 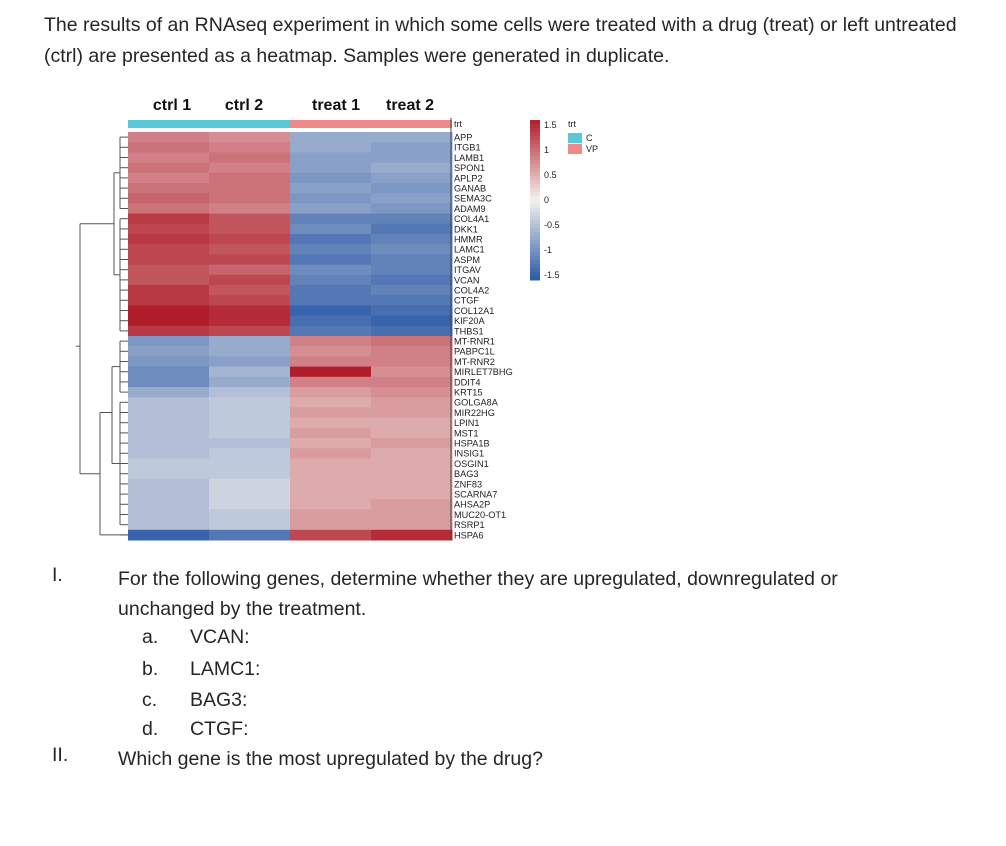 I want to click on gene-label: HSPA1B, so click(x=472, y=444).